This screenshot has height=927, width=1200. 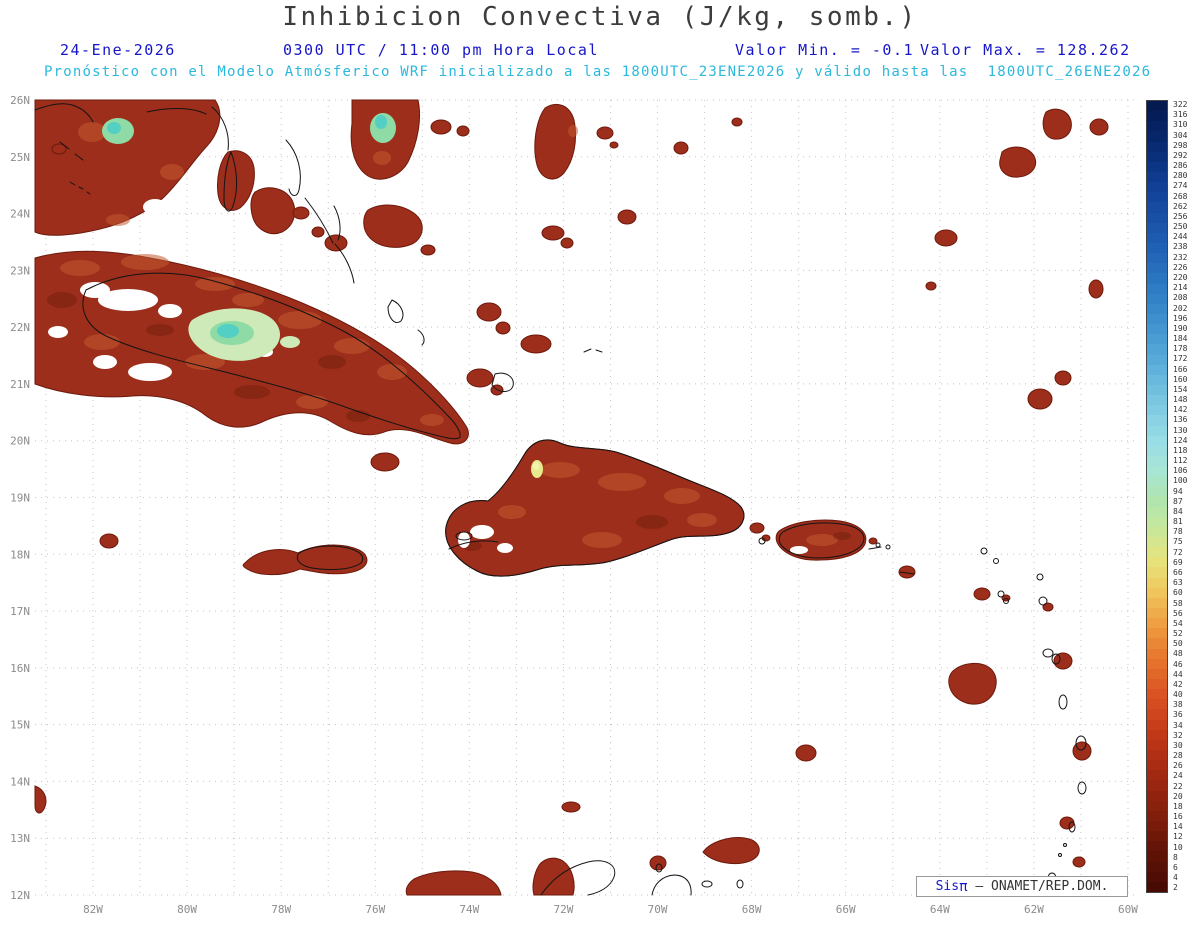 I want to click on colorbar-value: 112, so click(x=1180, y=461).